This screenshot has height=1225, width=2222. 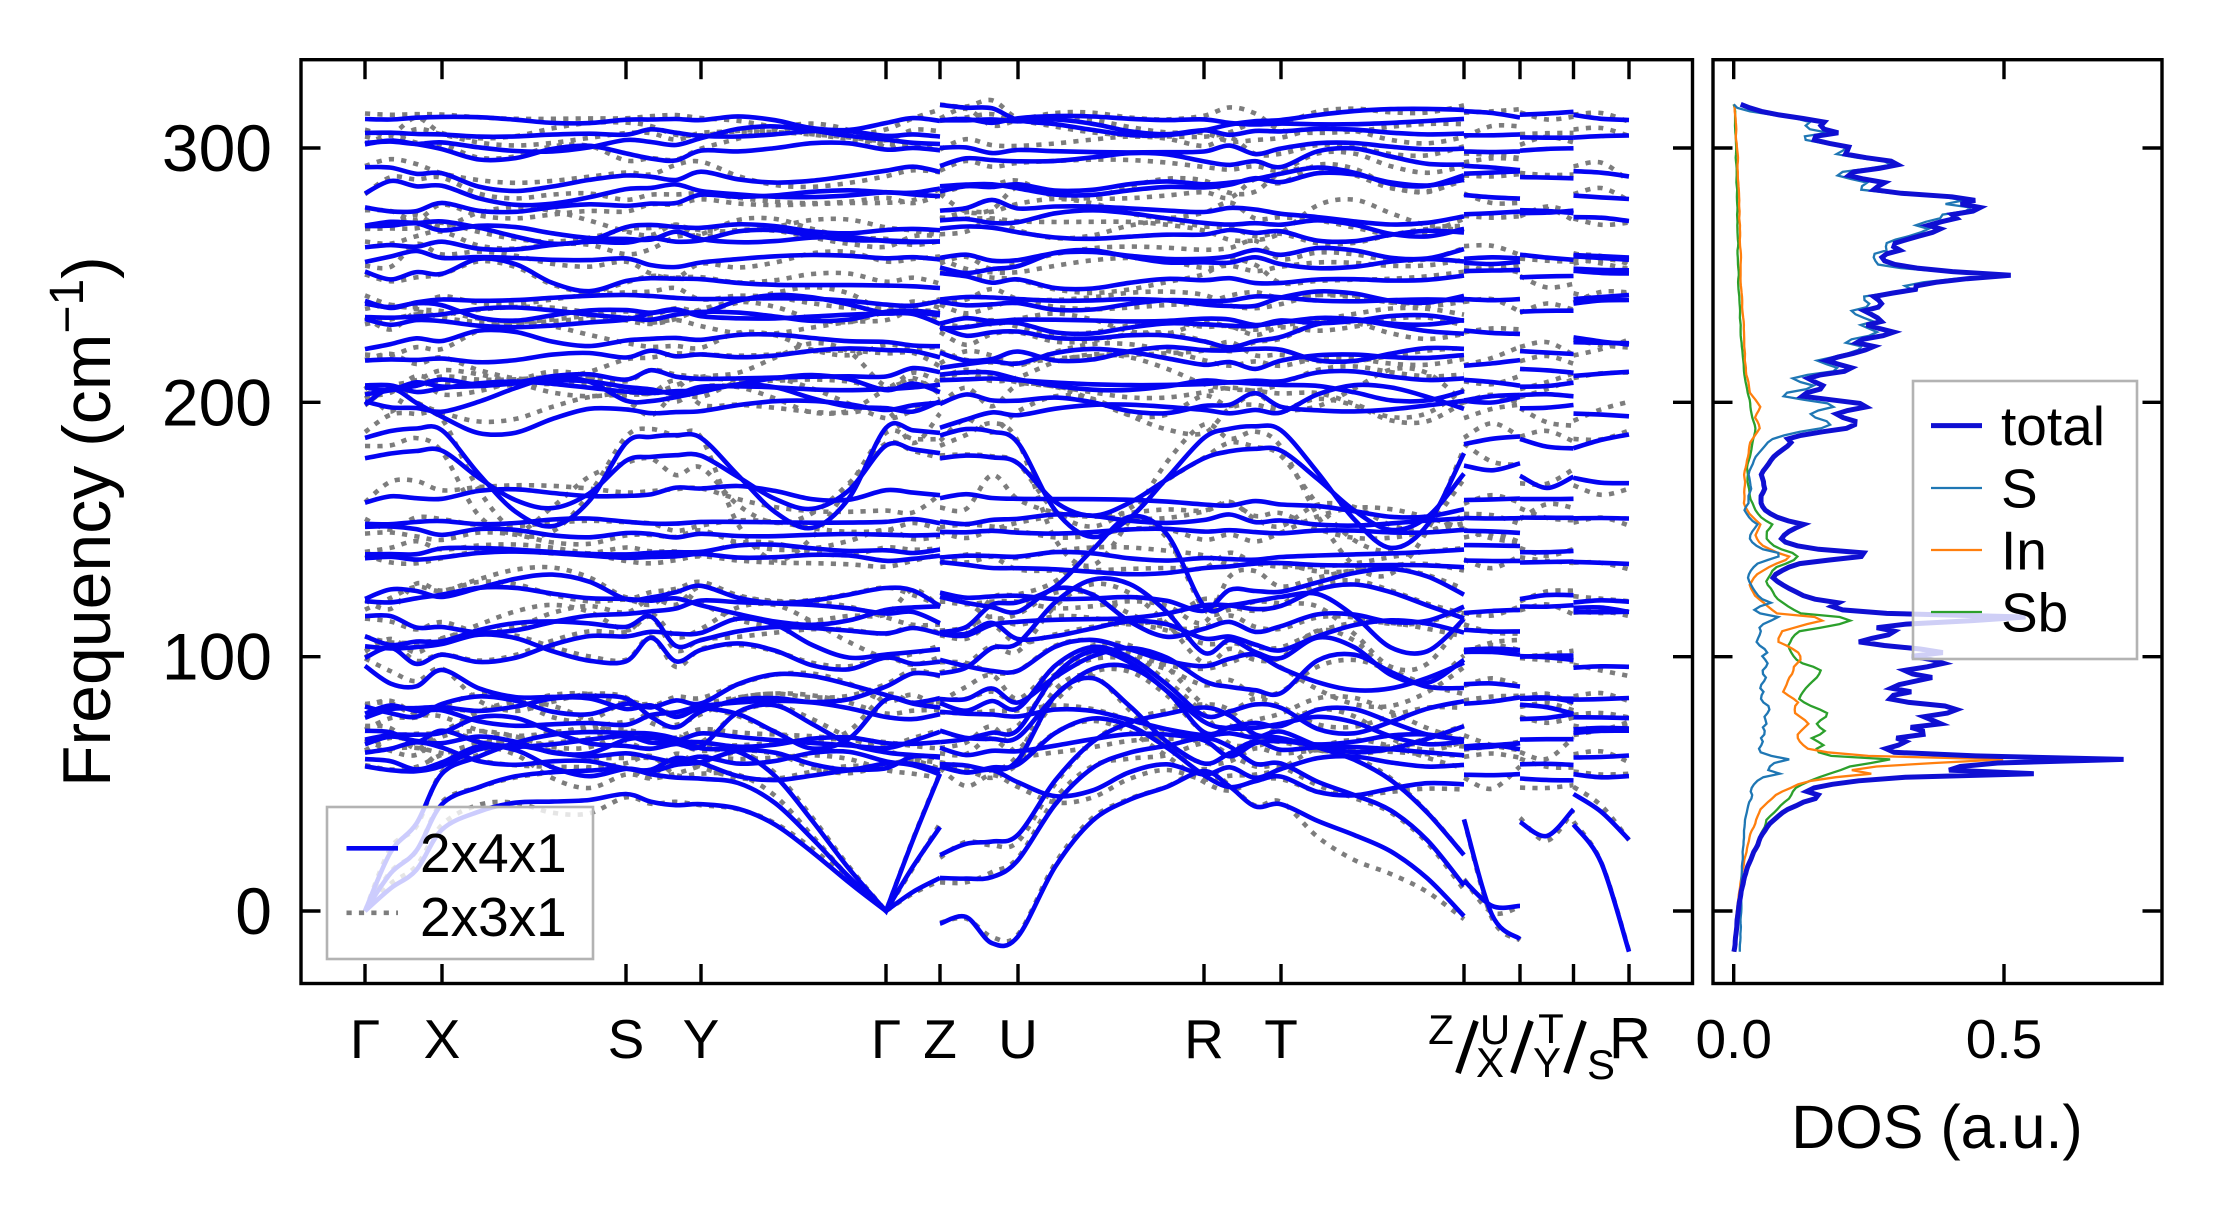 What do you see at coordinates (217, 657) in the screenshot?
I see `svg-text: 100` at bounding box center [217, 657].